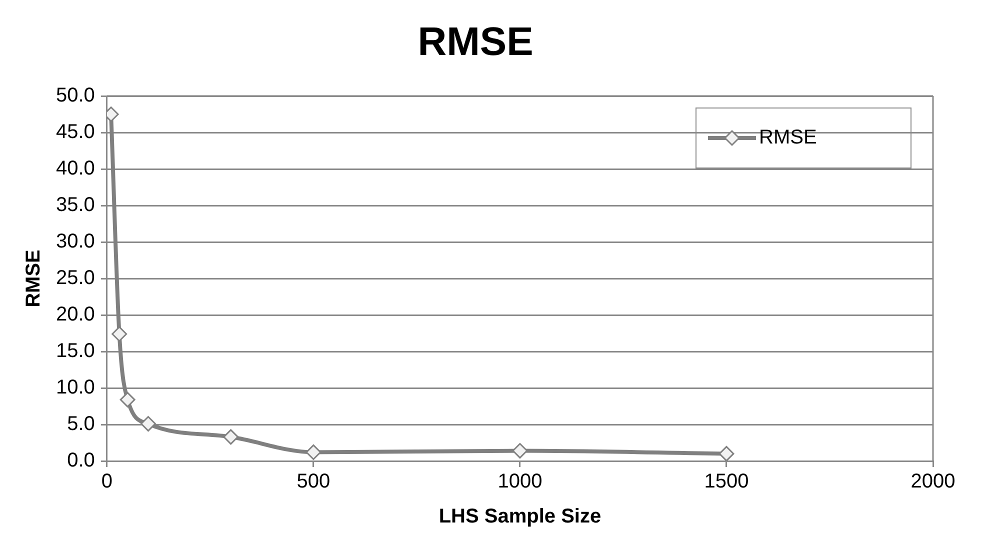 The image size is (988, 549). What do you see at coordinates (75, 132) in the screenshot?
I see `y-tick-label: 45.0` at bounding box center [75, 132].